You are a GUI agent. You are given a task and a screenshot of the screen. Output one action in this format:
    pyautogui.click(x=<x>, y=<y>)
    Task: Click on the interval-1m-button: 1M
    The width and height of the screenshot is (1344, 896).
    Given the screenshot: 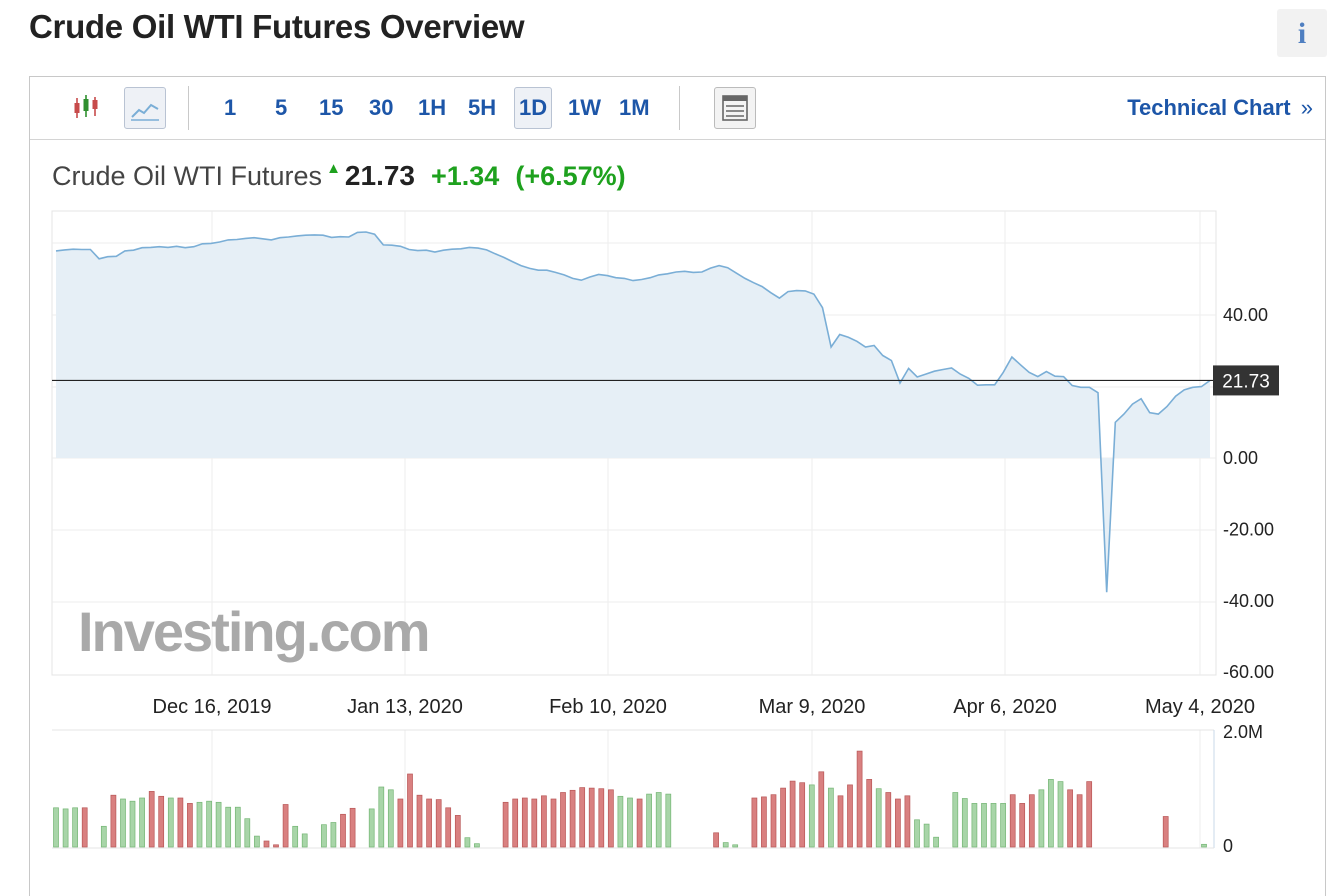 What is the action you would take?
    pyautogui.click(x=634, y=107)
    